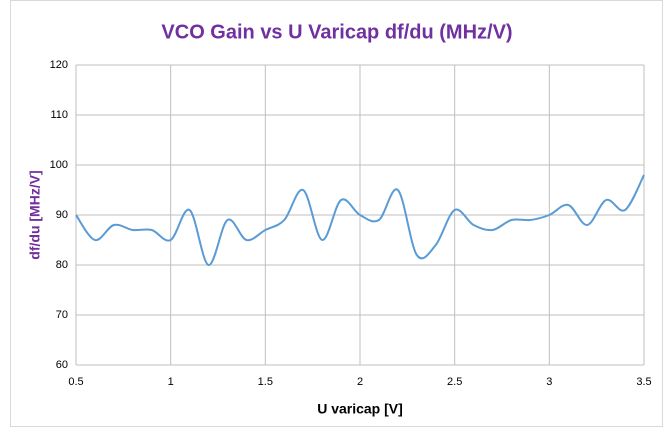  I want to click on x-tick-label: 1, so click(171, 382).